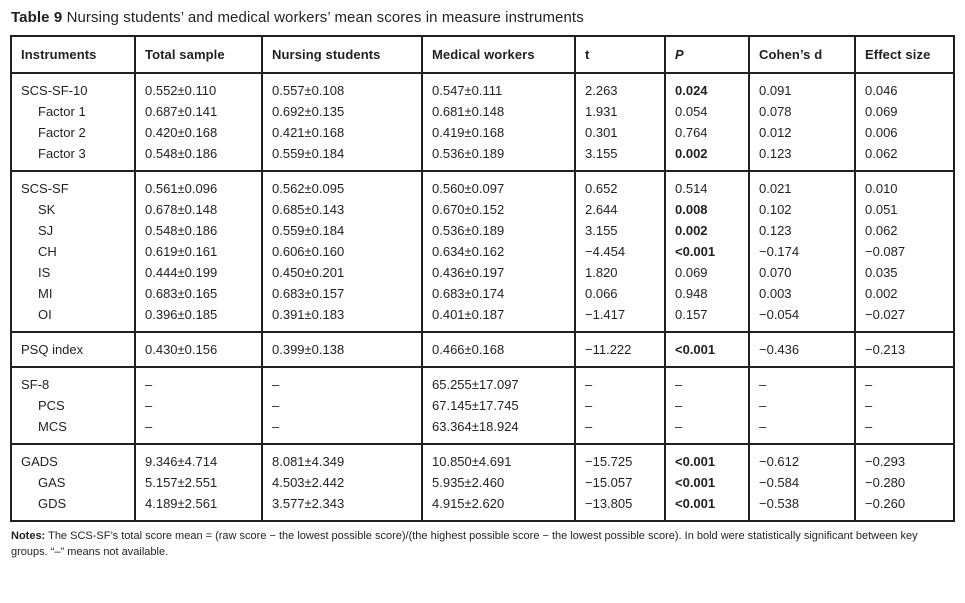  Describe the element at coordinates (904, 318) in the screenshot. I see `cell: −0.027` at that location.